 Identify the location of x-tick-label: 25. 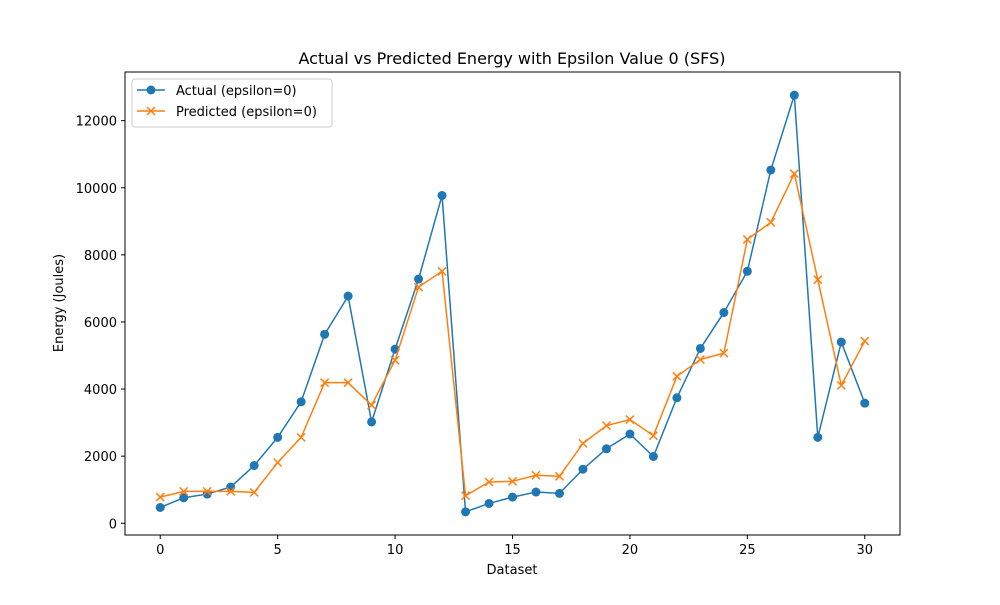
(747, 550).